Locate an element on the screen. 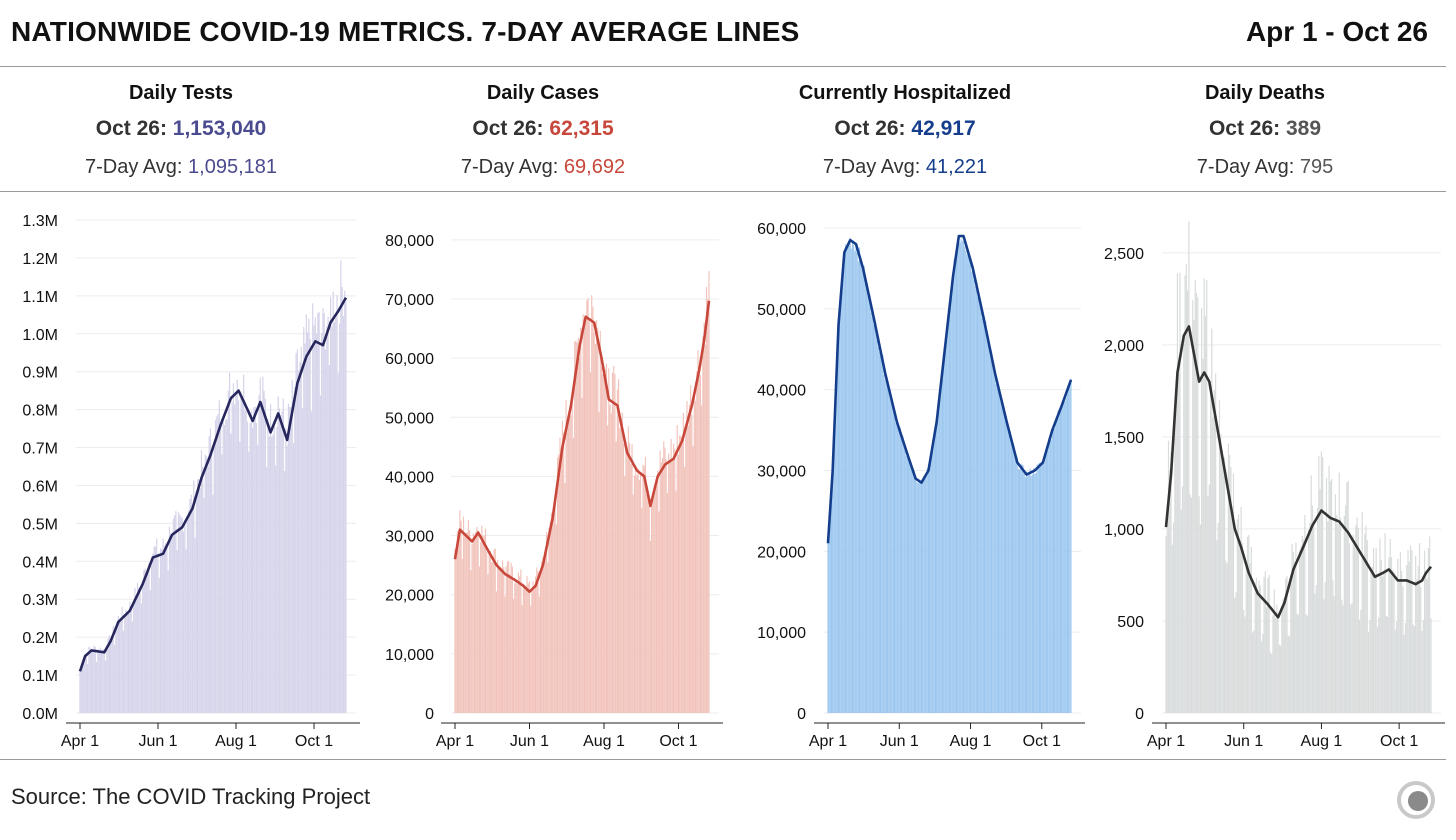 The height and width of the screenshot is (840, 1456). y-tick-label: 0.2M is located at coordinates (40, 638).